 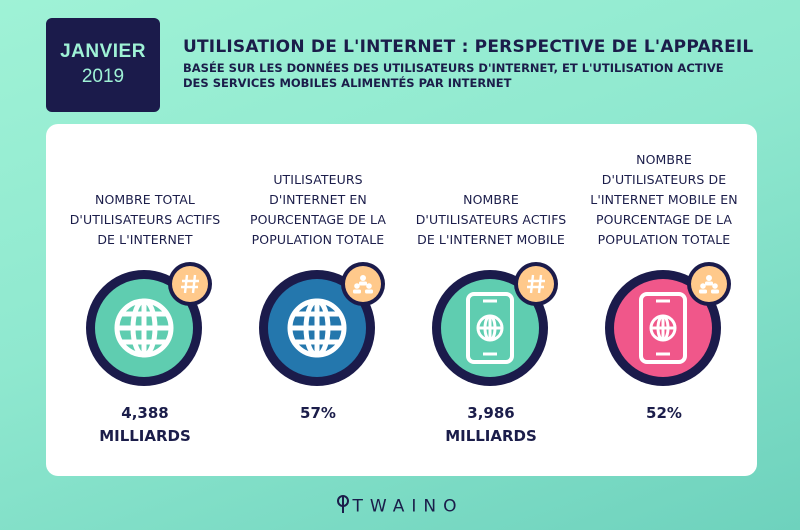 I want to click on stat-value-number: 57%, so click(x=318, y=413).